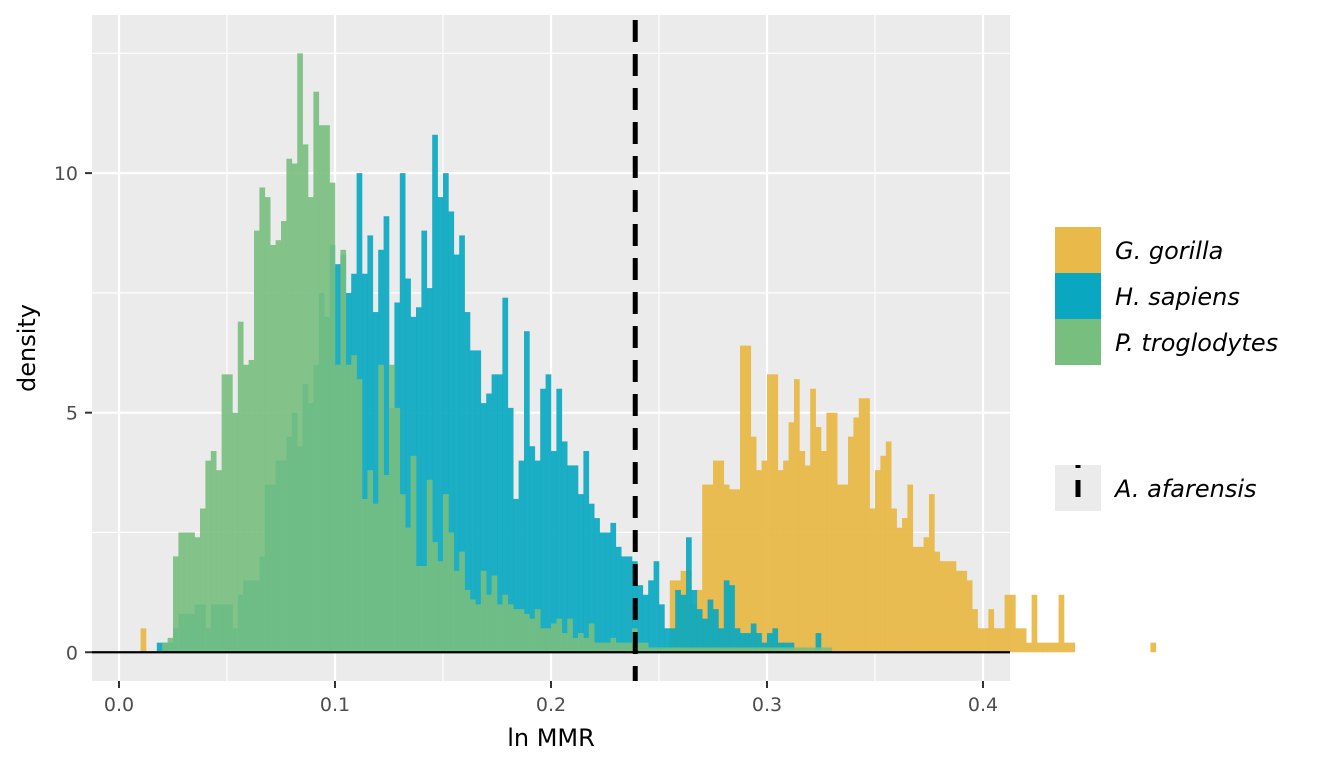 The height and width of the screenshot is (768, 1344). I want to click on y-tick-label: 10, so click(66, 174).